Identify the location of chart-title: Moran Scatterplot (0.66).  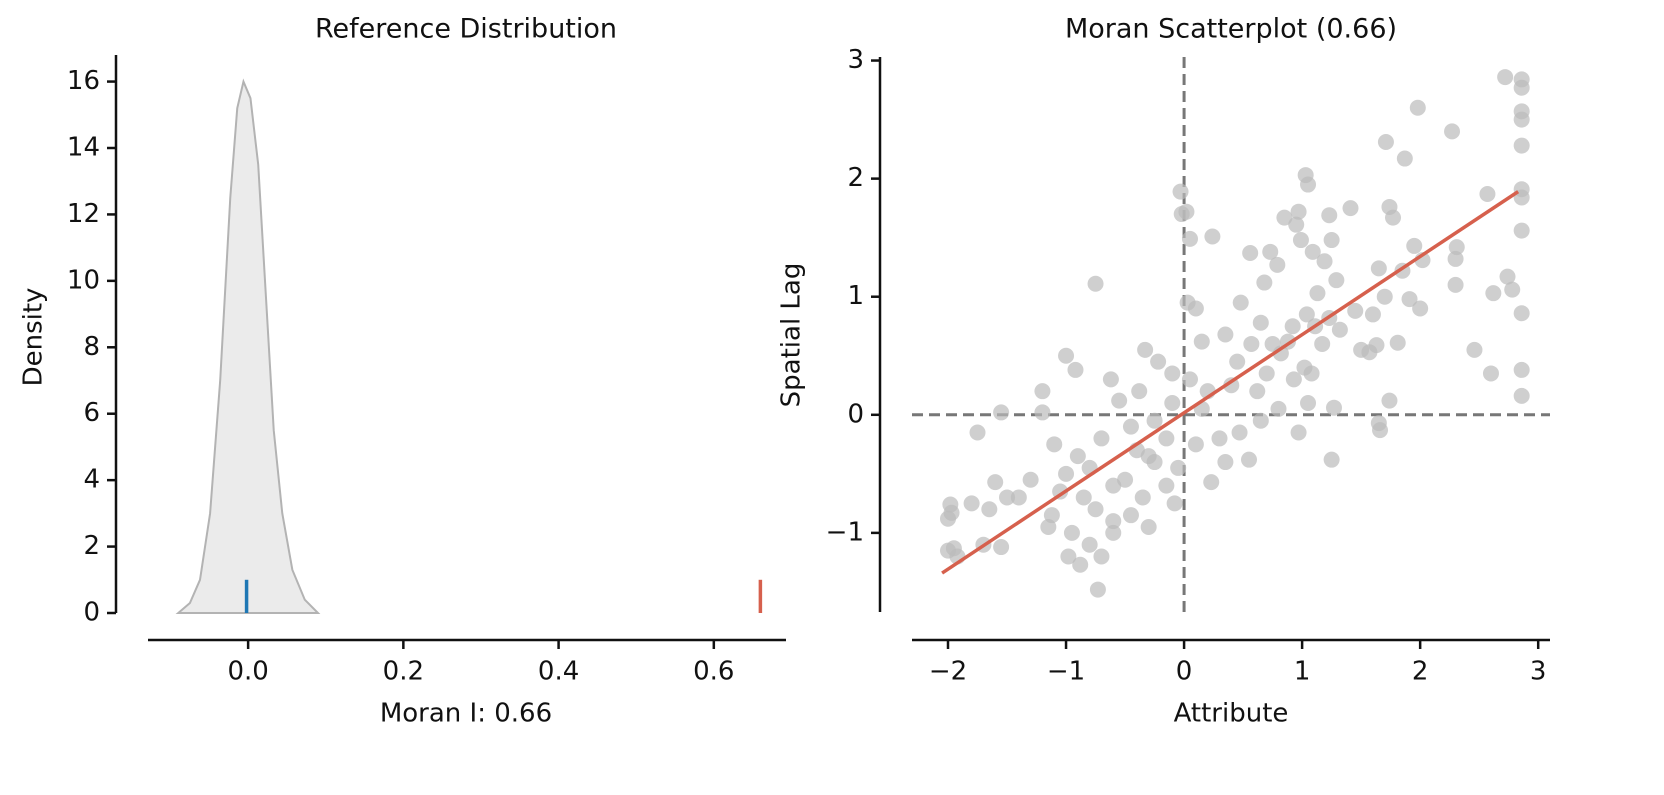
(1231, 29).